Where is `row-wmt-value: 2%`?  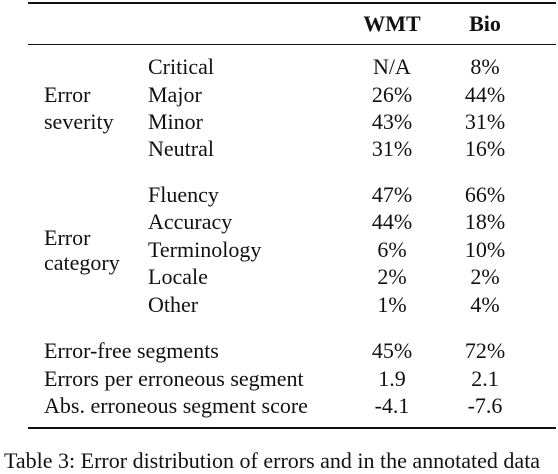
row-wmt-value: 2% is located at coordinates (392, 276).